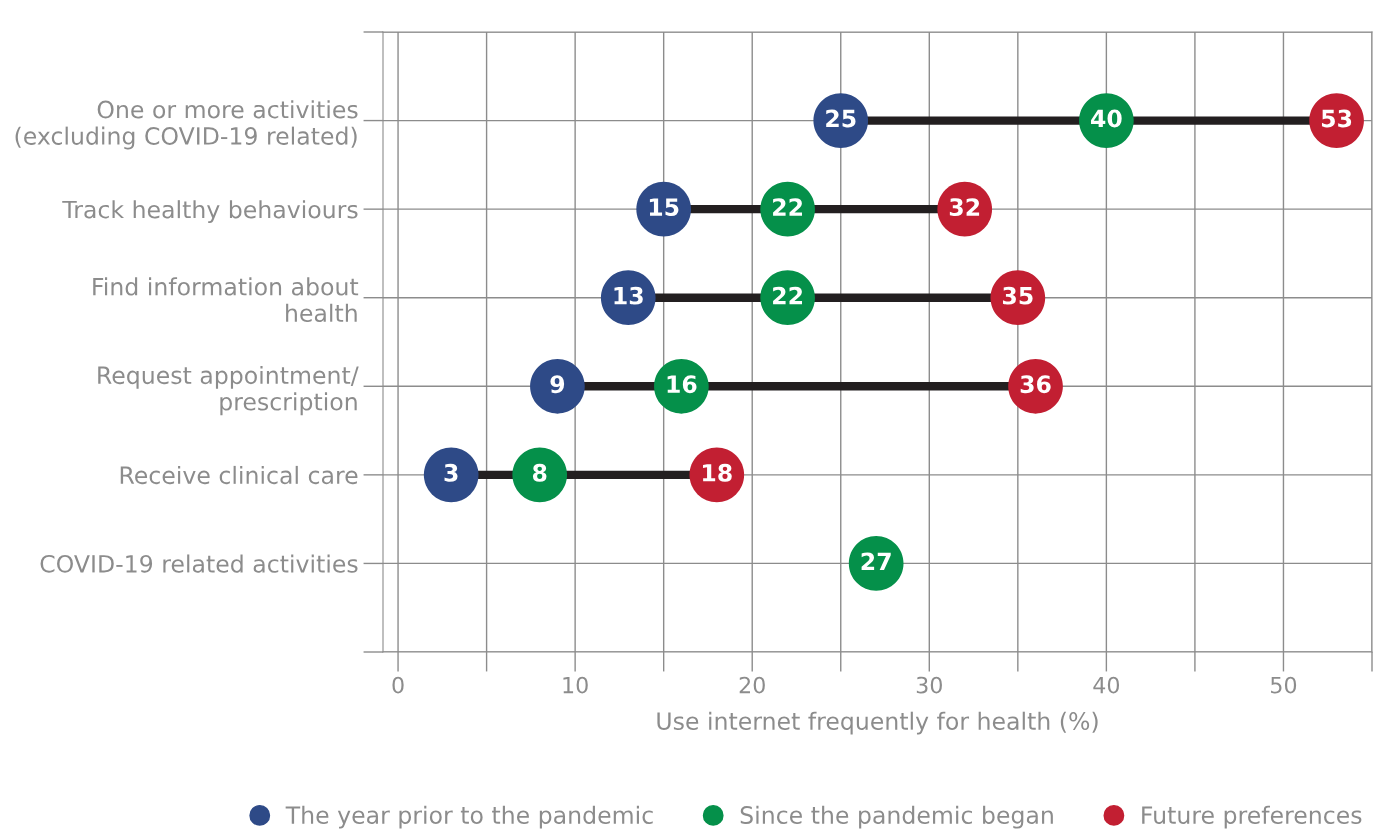 Image resolution: width=1397 pixels, height=834 pixels. What do you see at coordinates (575, 685) in the screenshot?
I see `x-tick-label: 10` at bounding box center [575, 685].